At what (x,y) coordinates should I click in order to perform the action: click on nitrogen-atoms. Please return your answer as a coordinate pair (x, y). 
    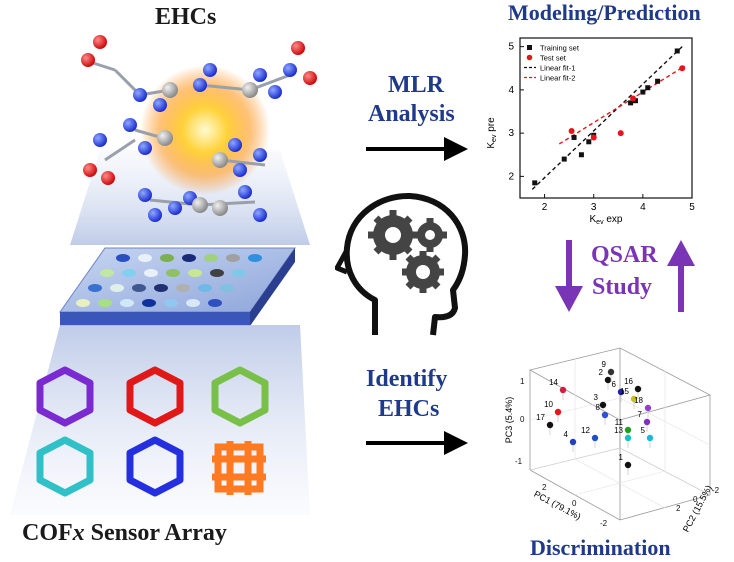
    Looking at the image, I should click on (195, 142).